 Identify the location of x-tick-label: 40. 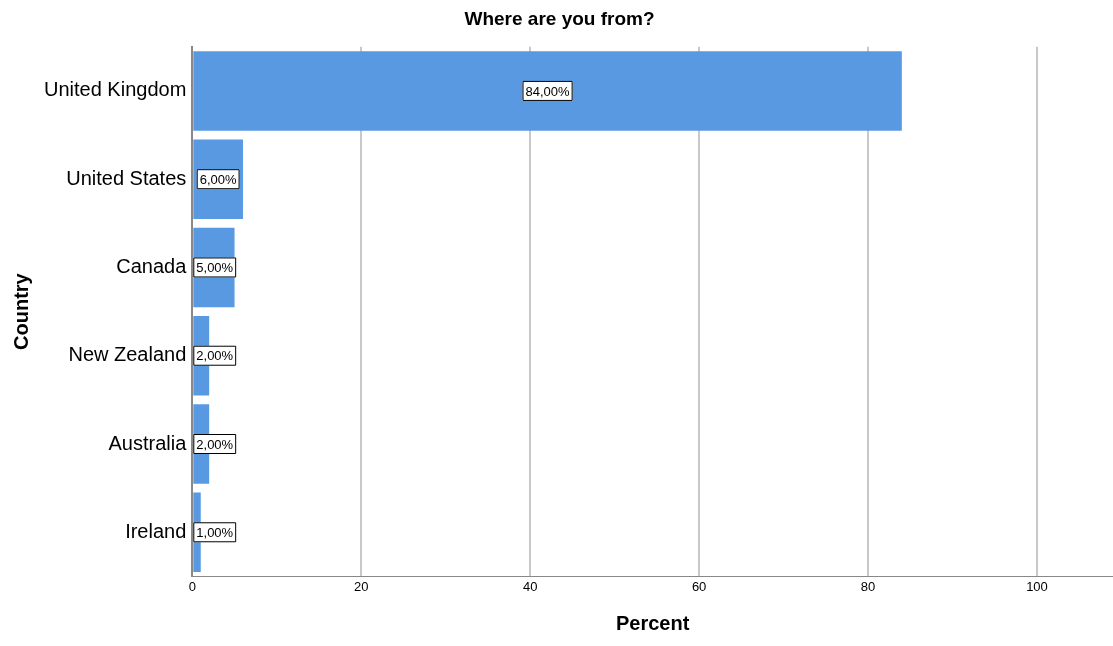
(530, 586).